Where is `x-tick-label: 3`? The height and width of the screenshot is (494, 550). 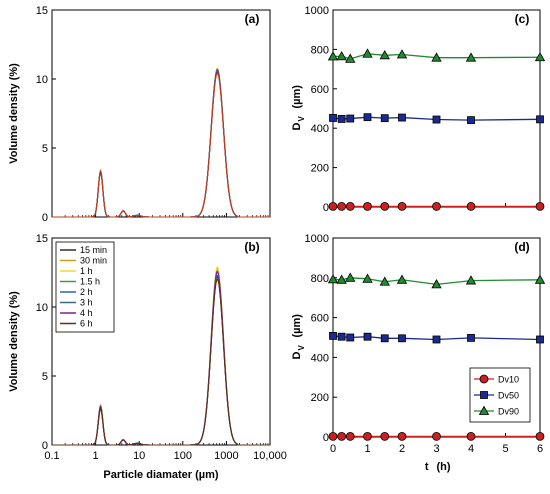
x-tick-label: 3 is located at coordinates (436, 449).